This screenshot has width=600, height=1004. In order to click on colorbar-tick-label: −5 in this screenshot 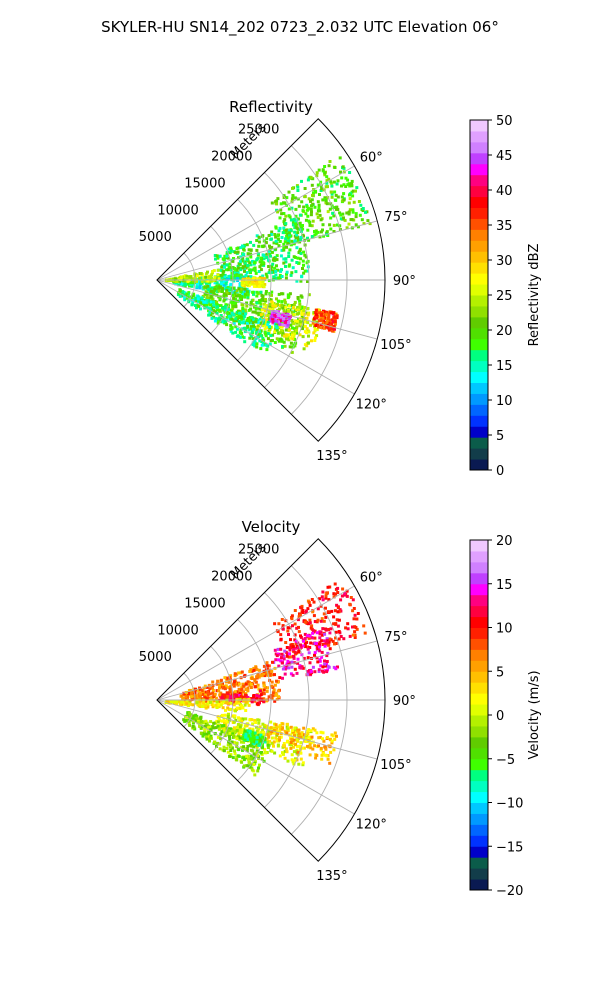, I will do `click(505, 760)`.